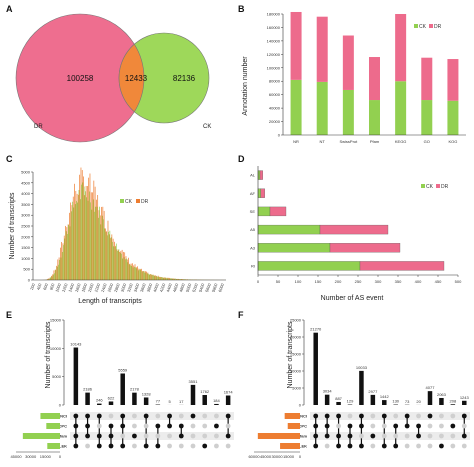  What do you see at coordinates (31, 456) in the screenshot?
I see `e-set-size-tick: 30000` at bounding box center [31, 456].